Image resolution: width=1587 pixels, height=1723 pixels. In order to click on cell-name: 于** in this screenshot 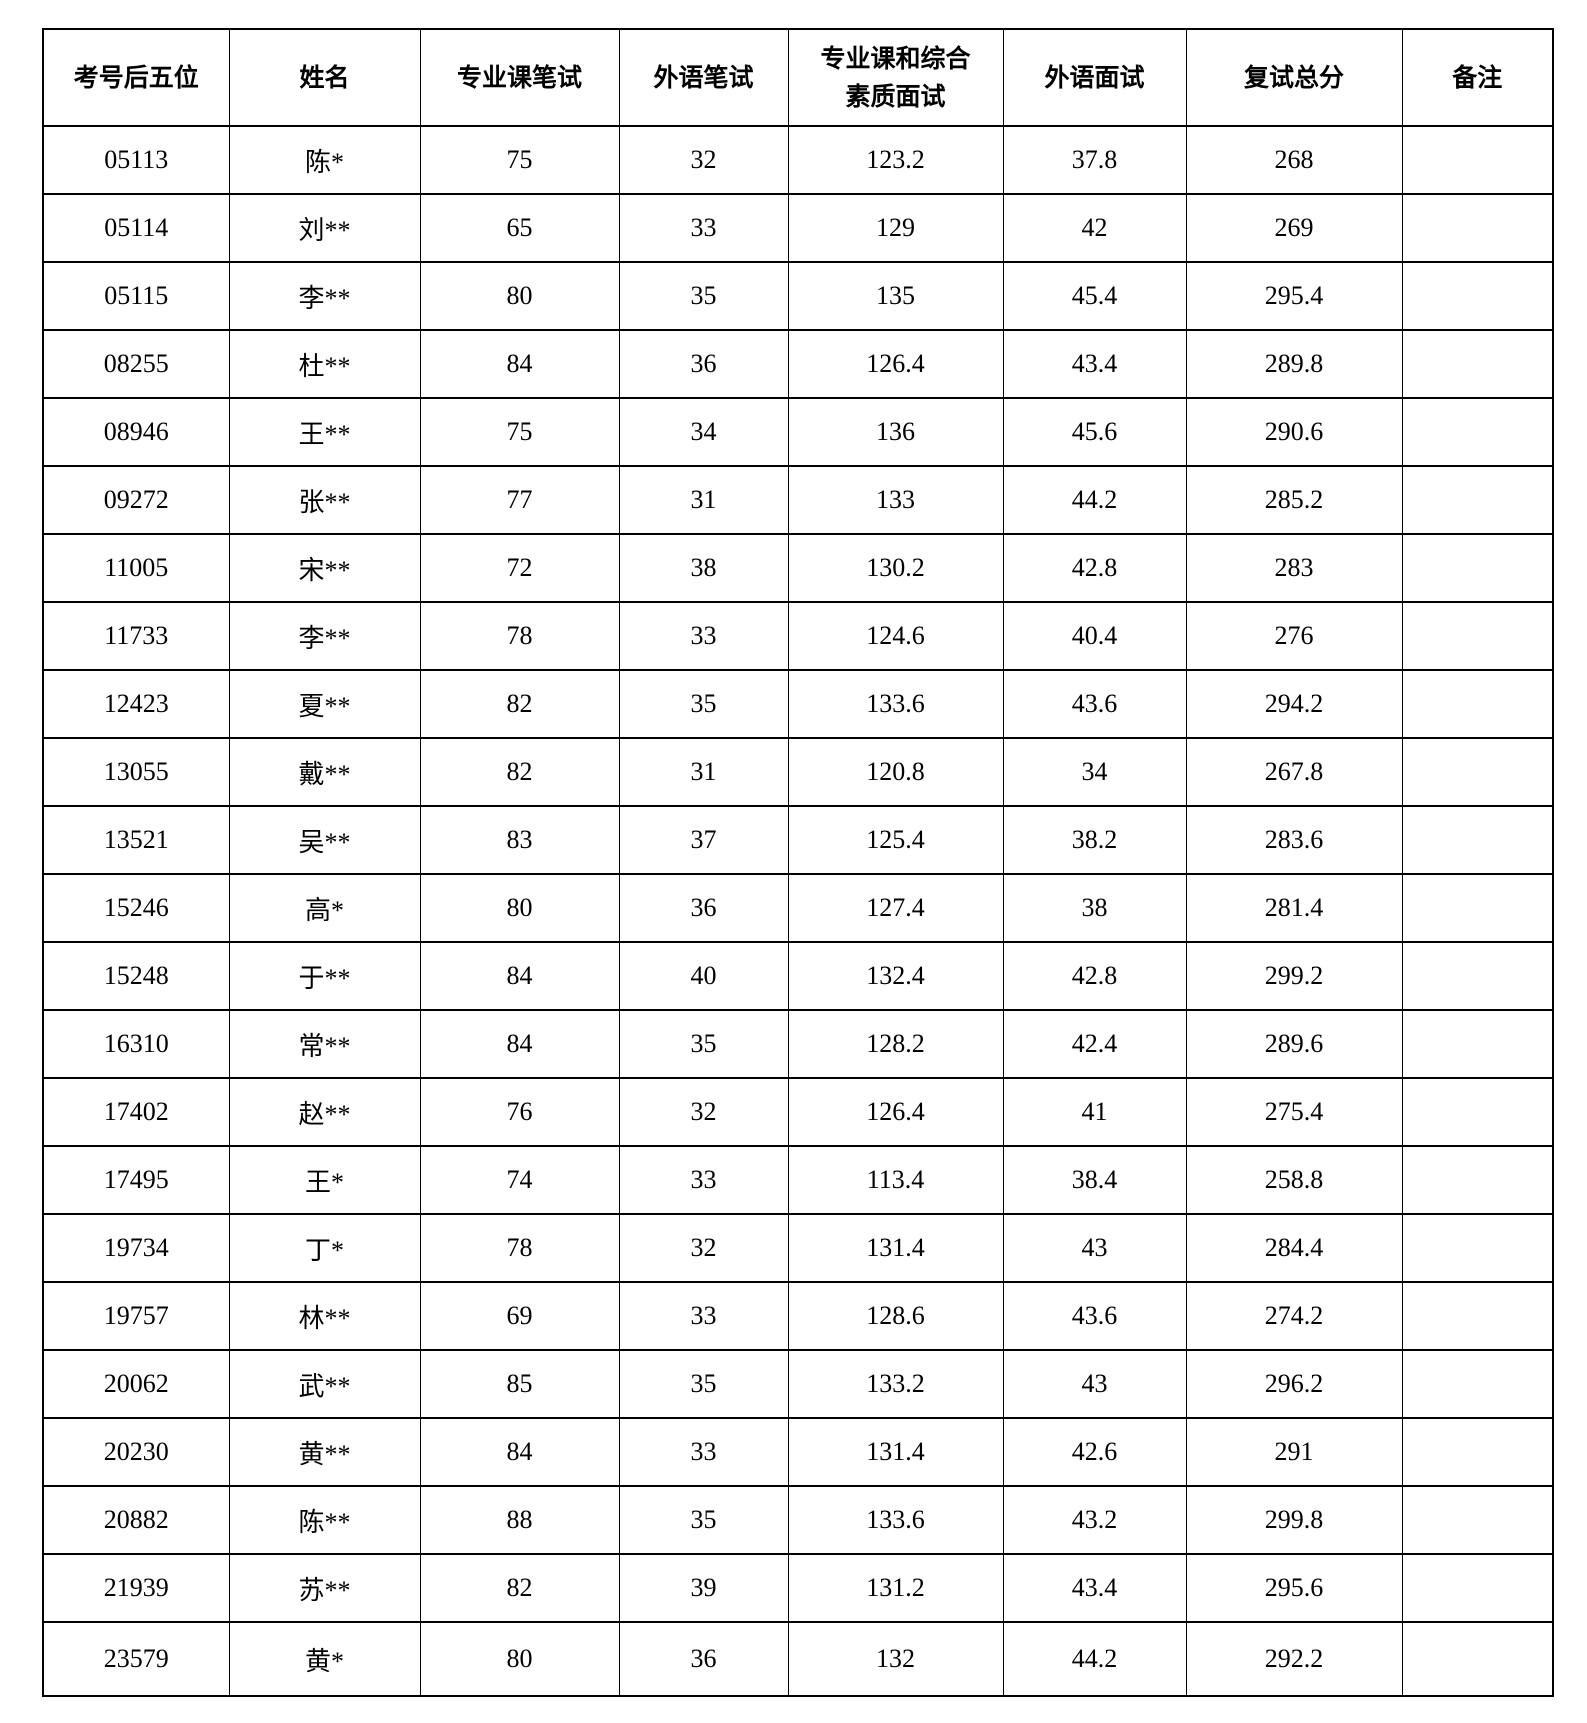, I will do `click(324, 976)`.